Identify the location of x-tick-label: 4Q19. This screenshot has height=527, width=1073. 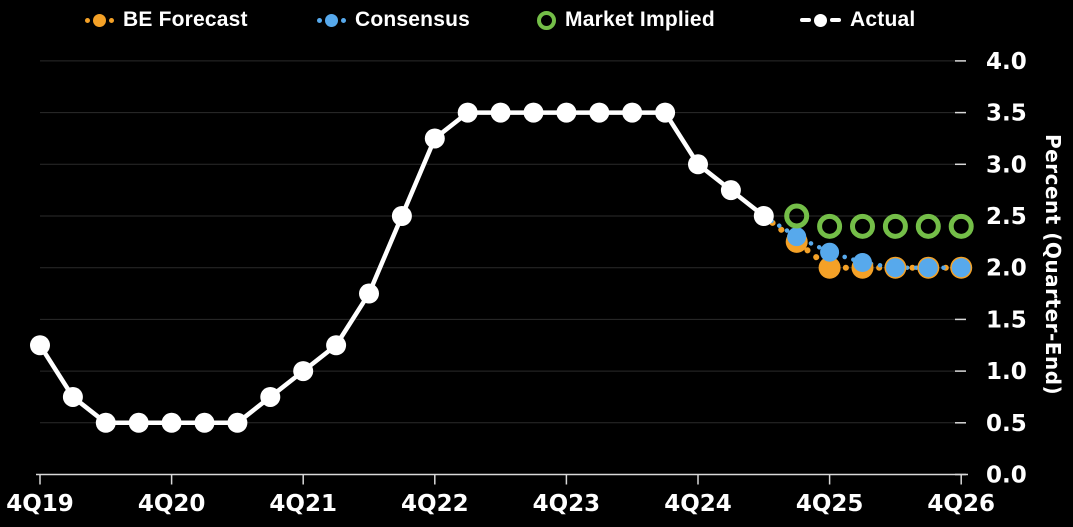
(40, 504).